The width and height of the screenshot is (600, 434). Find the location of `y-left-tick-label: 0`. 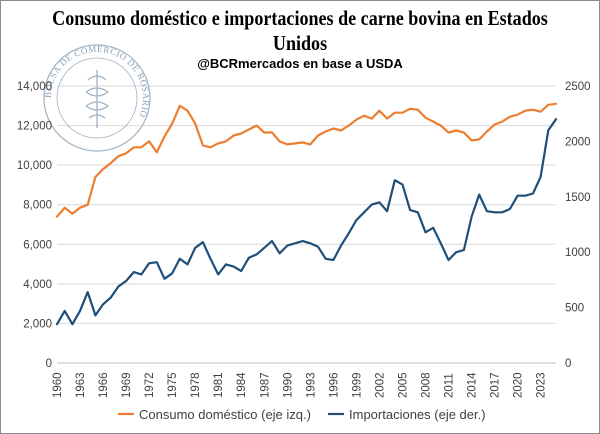

y-left-tick-label: 0 is located at coordinates (49, 364).